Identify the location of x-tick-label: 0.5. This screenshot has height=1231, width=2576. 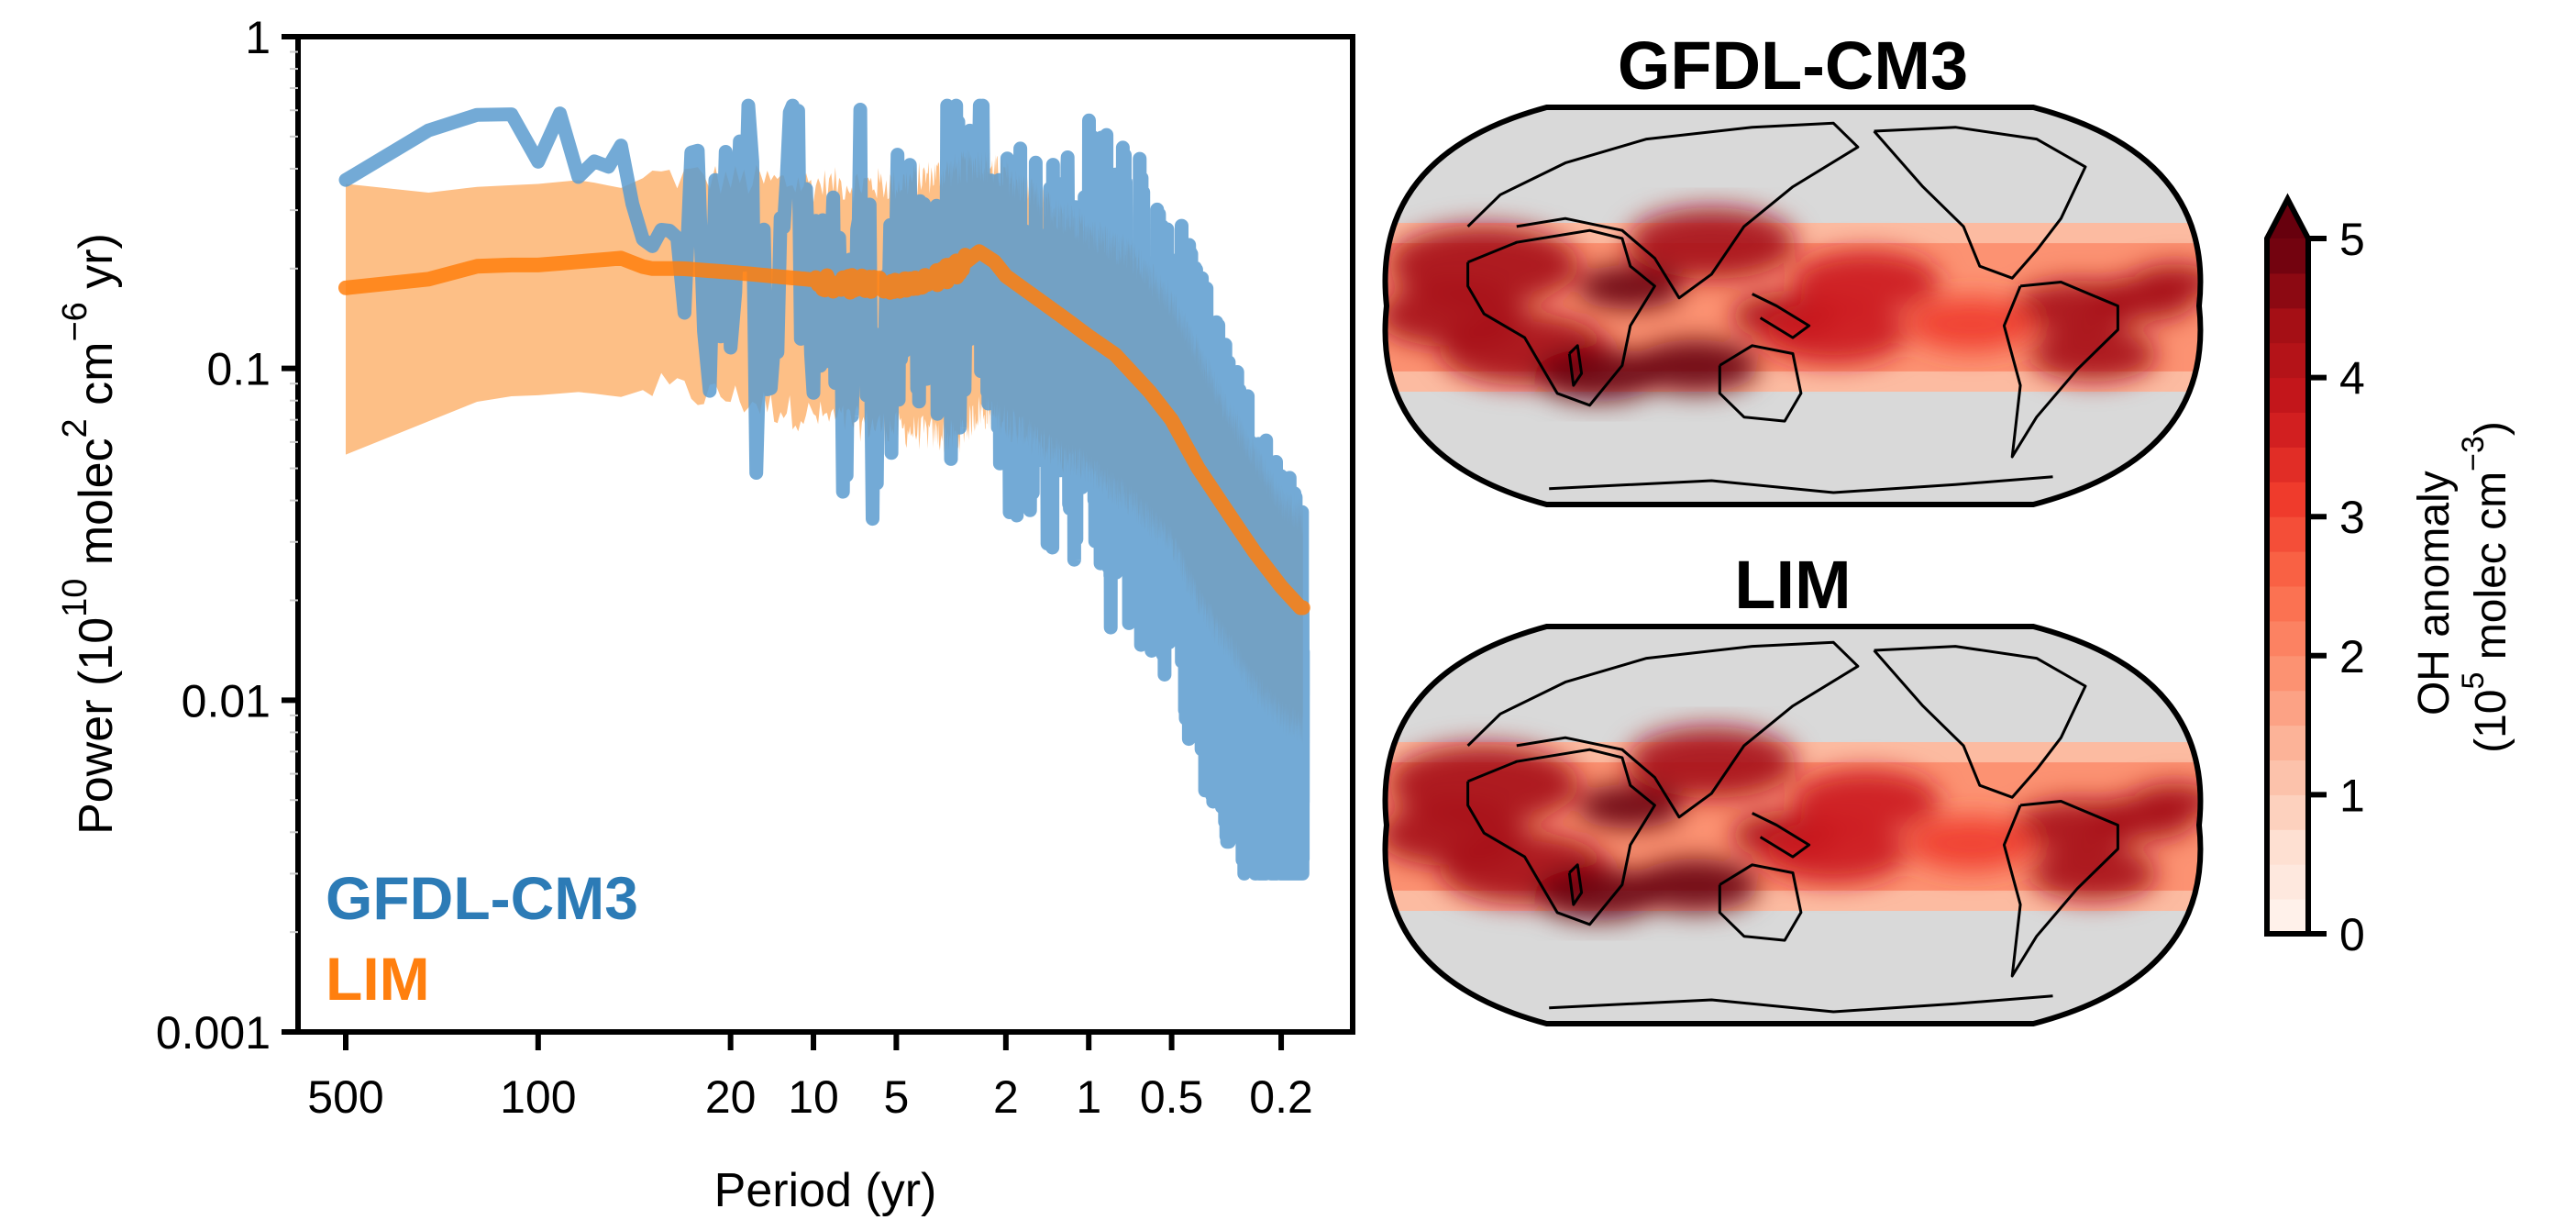
(1172, 1097).